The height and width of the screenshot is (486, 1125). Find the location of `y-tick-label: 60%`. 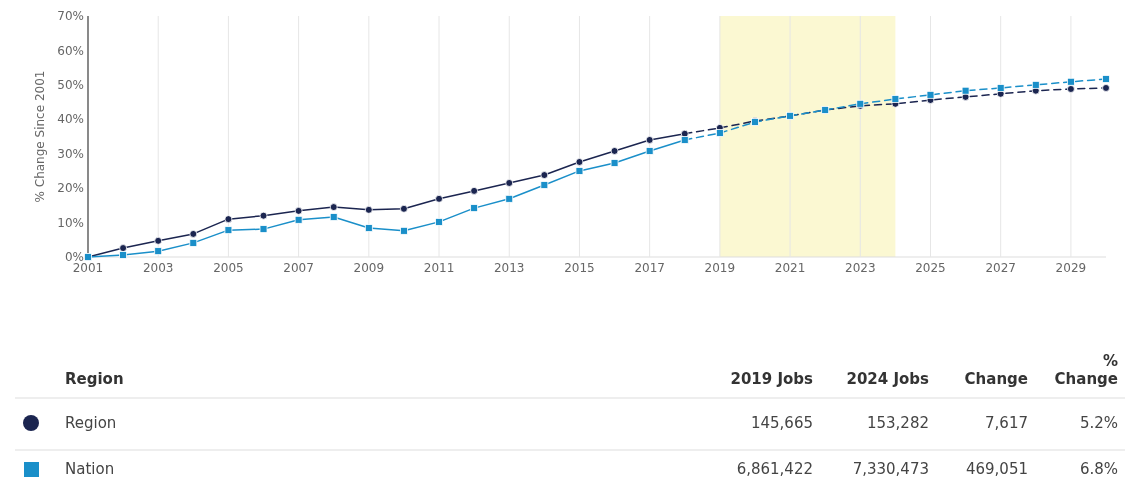

y-tick-label: 60% is located at coordinates (70, 50).